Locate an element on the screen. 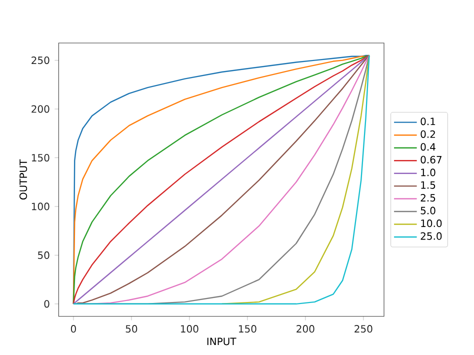  x-tick-label: 100 is located at coordinates (189, 329).